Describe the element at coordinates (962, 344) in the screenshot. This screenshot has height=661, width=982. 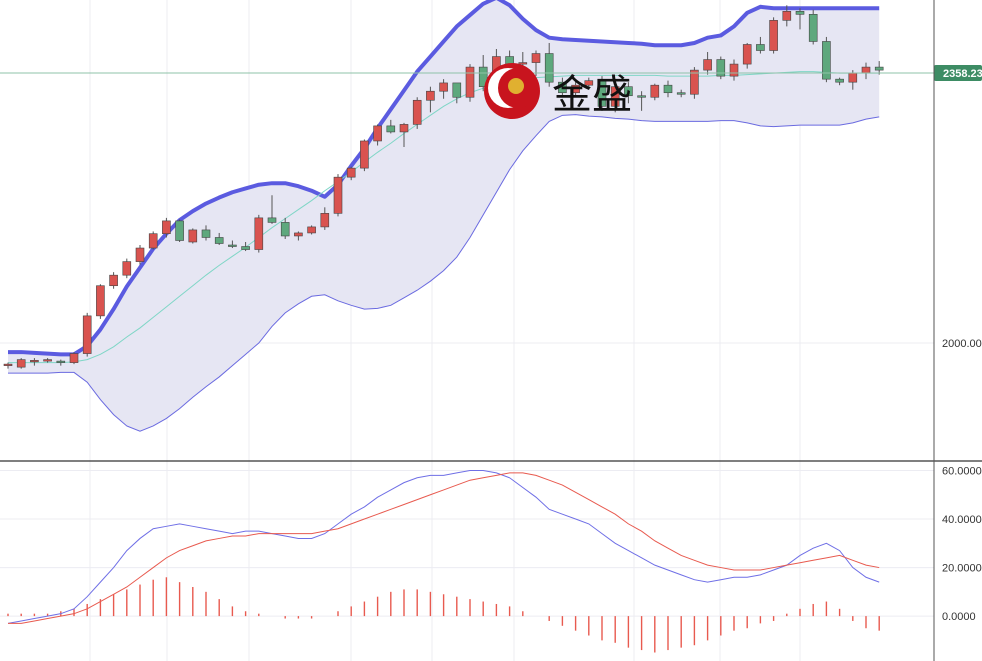
I see `price-axis-tick-label: 2000.00` at that location.